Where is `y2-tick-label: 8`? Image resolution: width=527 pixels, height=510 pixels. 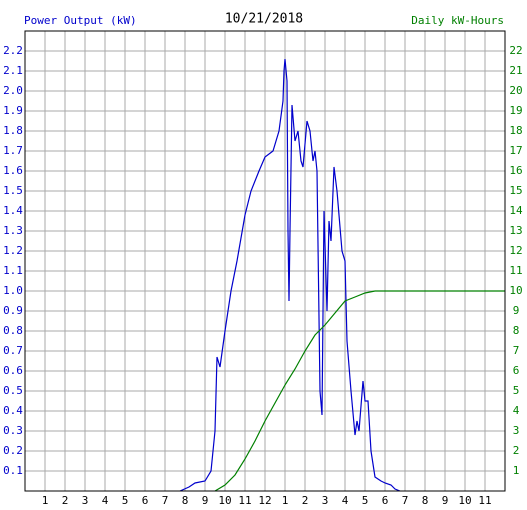
y2-tick-label: 8 is located at coordinates (516, 330).